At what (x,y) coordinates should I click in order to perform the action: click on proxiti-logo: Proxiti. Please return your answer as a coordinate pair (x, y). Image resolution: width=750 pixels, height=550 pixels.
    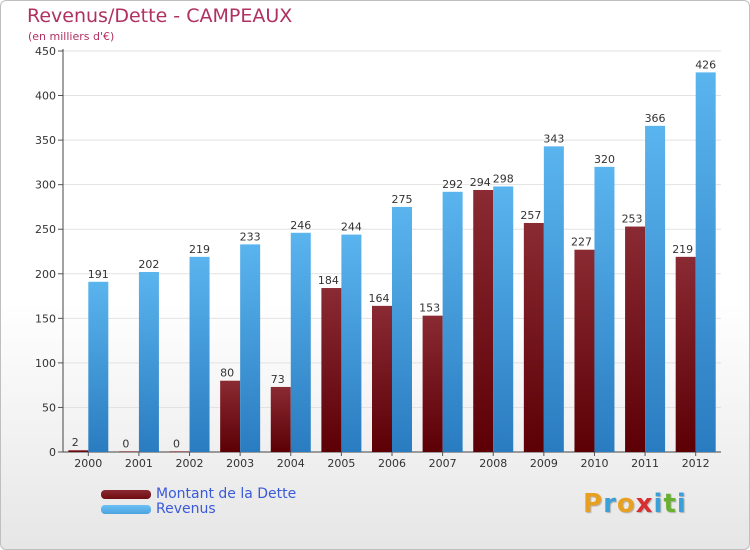
    Looking at the image, I should click on (635, 504).